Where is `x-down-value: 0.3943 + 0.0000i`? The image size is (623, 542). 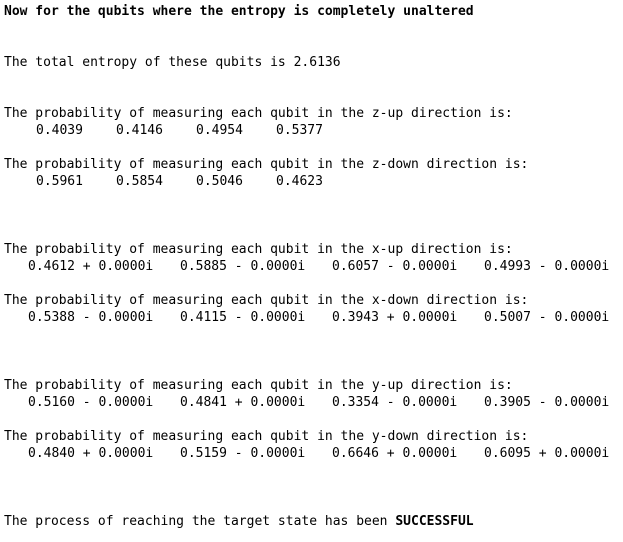
x-down-value: 0.3943 + 0.0000i is located at coordinates (395, 317).